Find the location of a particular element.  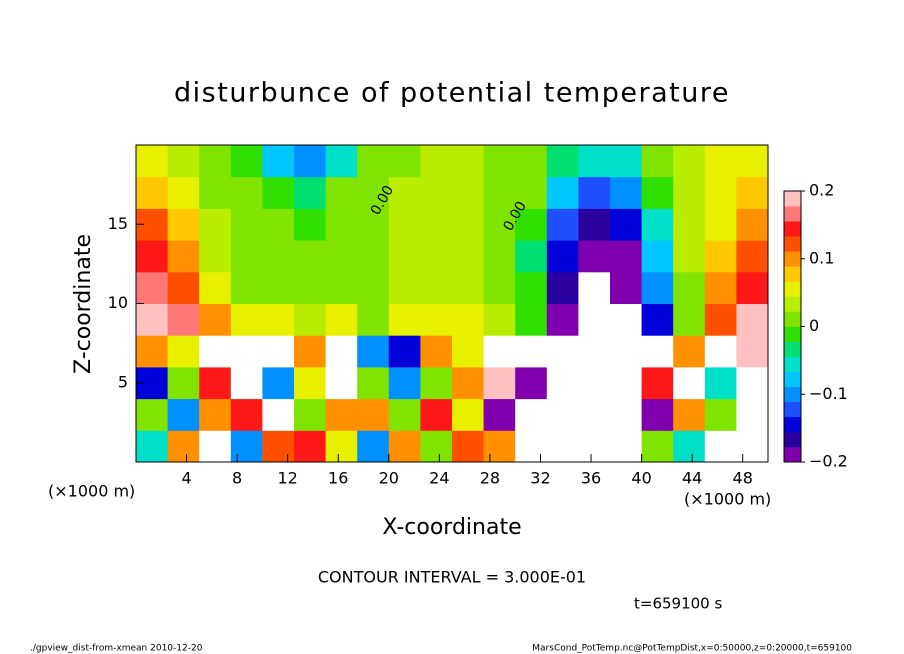

colorbar-tick-label: 0.1 is located at coordinates (821, 257).